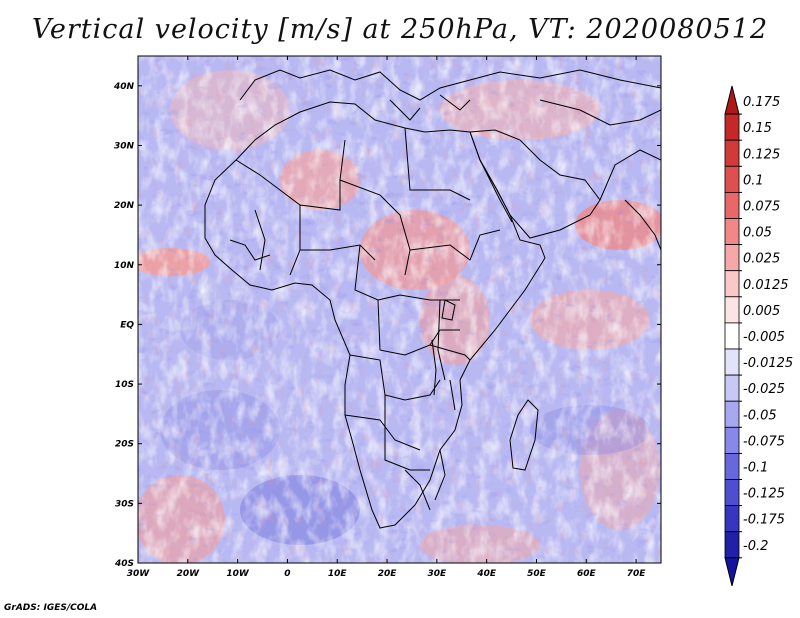 This screenshot has height=618, width=800. Describe the element at coordinates (764, 441) in the screenshot. I see `colorbar-label: -0.075` at that location.